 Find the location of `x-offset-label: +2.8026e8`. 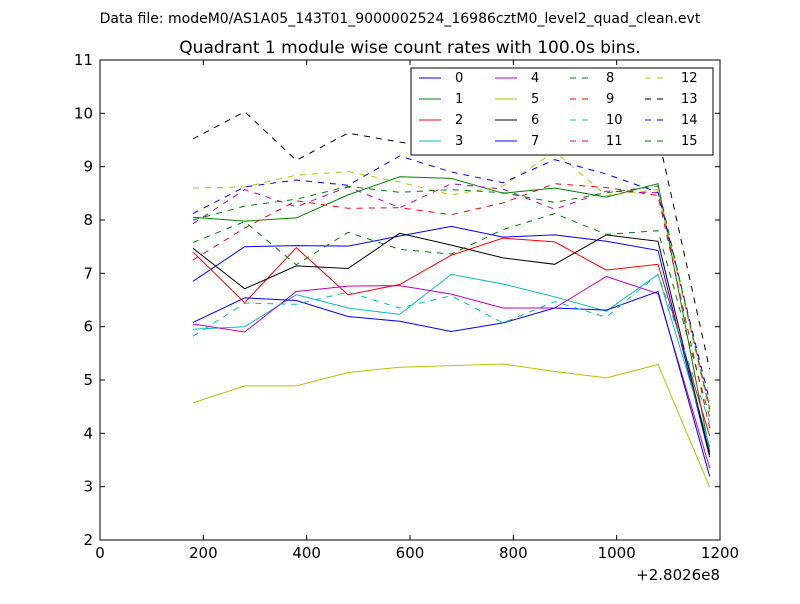

x-offset-label: +2.8026e8 is located at coordinates (678, 575).